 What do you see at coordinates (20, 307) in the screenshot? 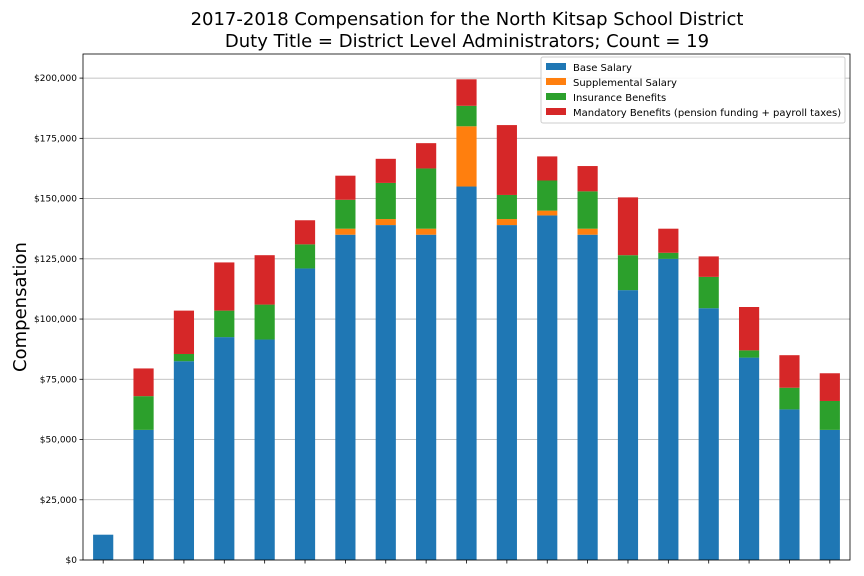
I see `y-axis-label: Compensation` at bounding box center [20, 307].